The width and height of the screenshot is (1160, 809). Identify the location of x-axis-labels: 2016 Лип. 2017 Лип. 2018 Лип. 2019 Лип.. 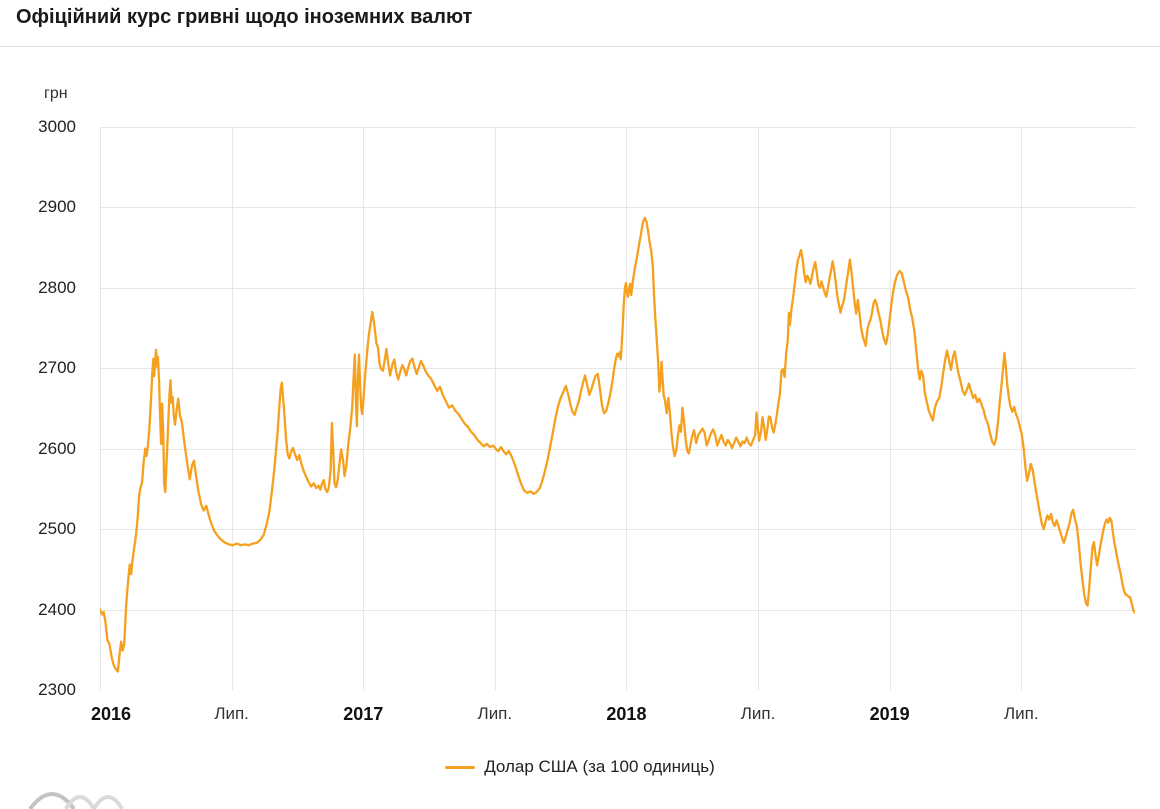
(613, 715).